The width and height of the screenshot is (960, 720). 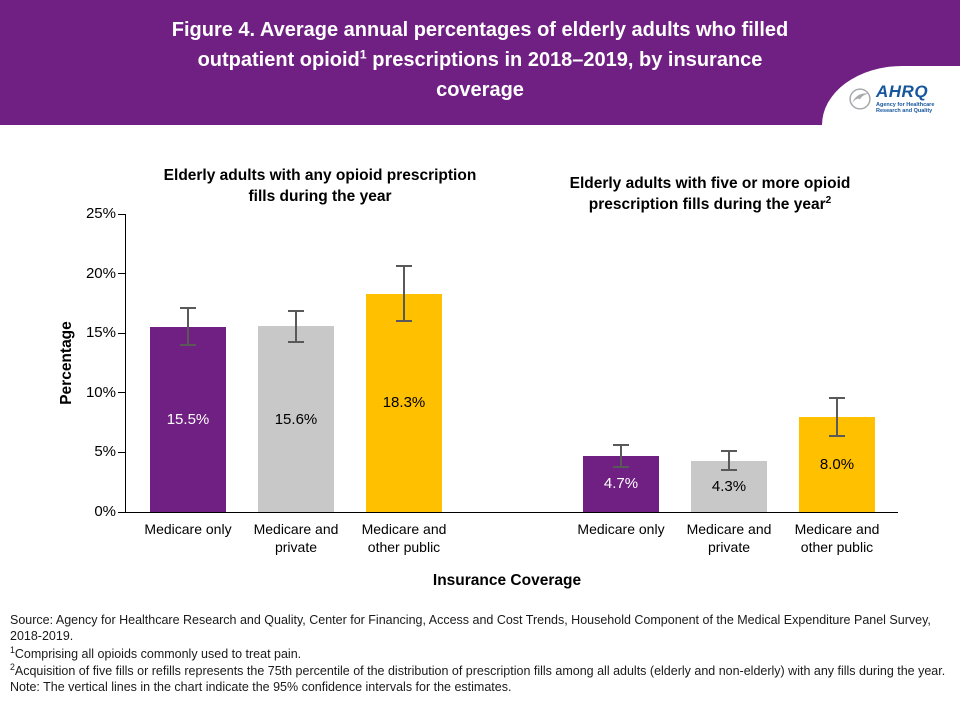 What do you see at coordinates (105, 511) in the screenshot?
I see `y-tick-label: 0%` at bounding box center [105, 511].